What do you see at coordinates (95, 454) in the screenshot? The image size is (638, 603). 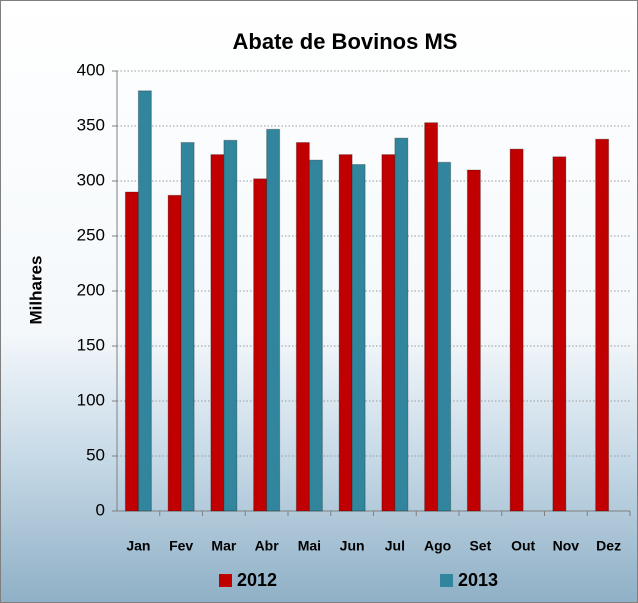 I see `y-tick-label: 50` at bounding box center [95, 454].